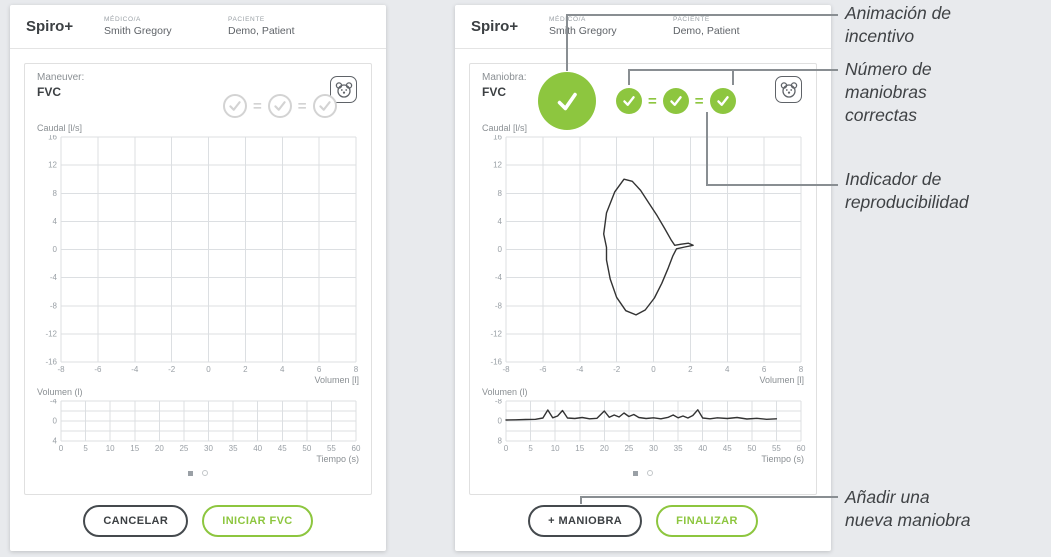 The height and width of the screenshot is (557, 1051). I want to click on svg-text: -12, so click(496, 333).